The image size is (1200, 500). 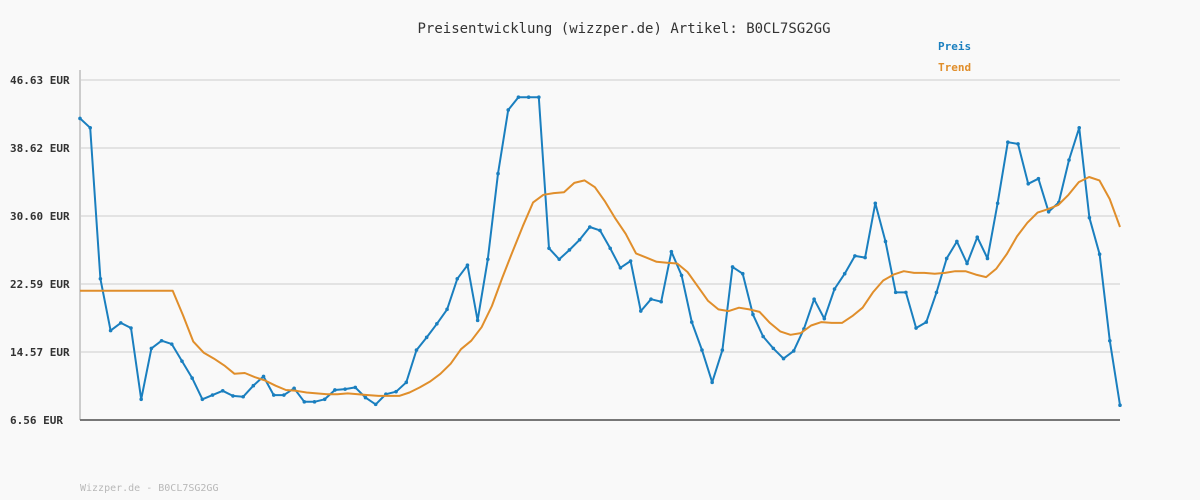 What do you see at coordinates (36, 420) in the screenshot?
I see `y-tick-label: 6.56 EUR` at bounding box center [36, 420].